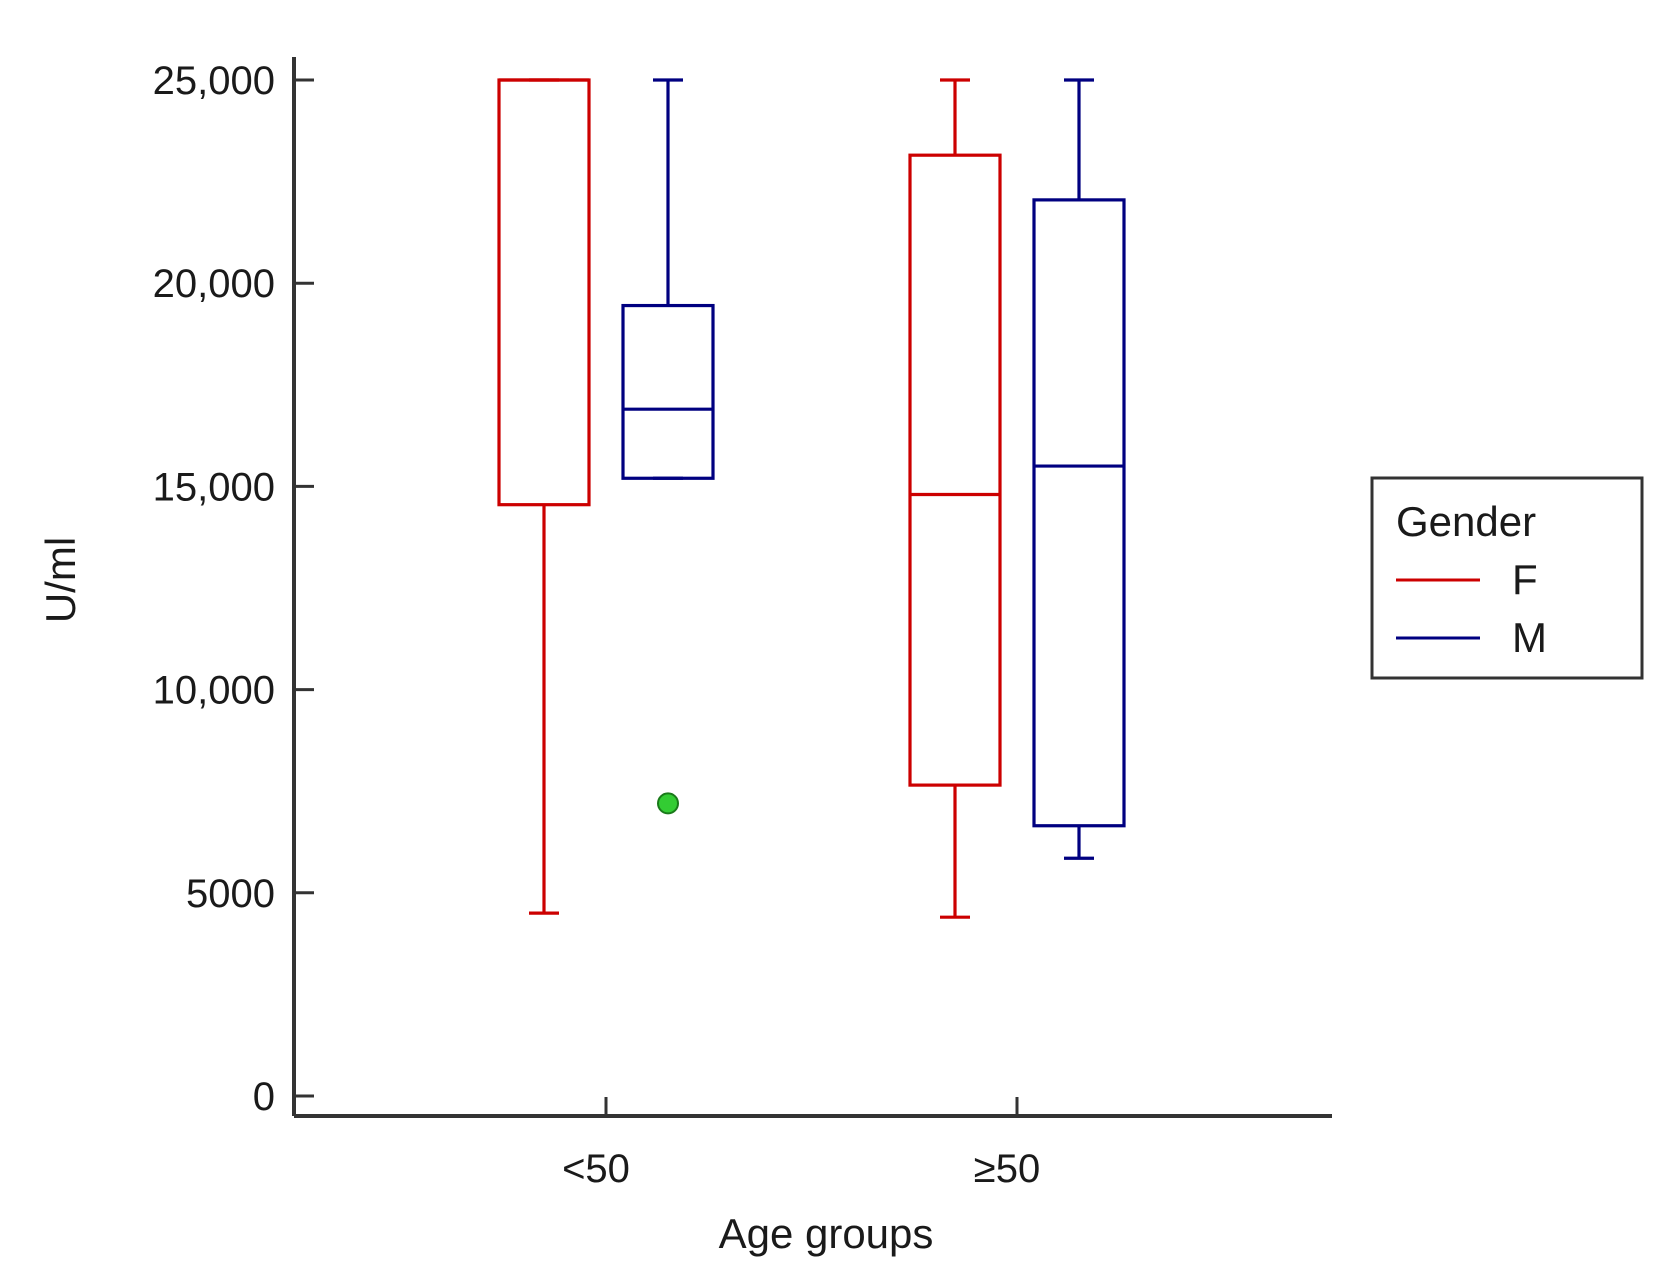 This screenshot has width=1666, height=1284. I want to click on legend-title: Gender, so click(1466, 521).